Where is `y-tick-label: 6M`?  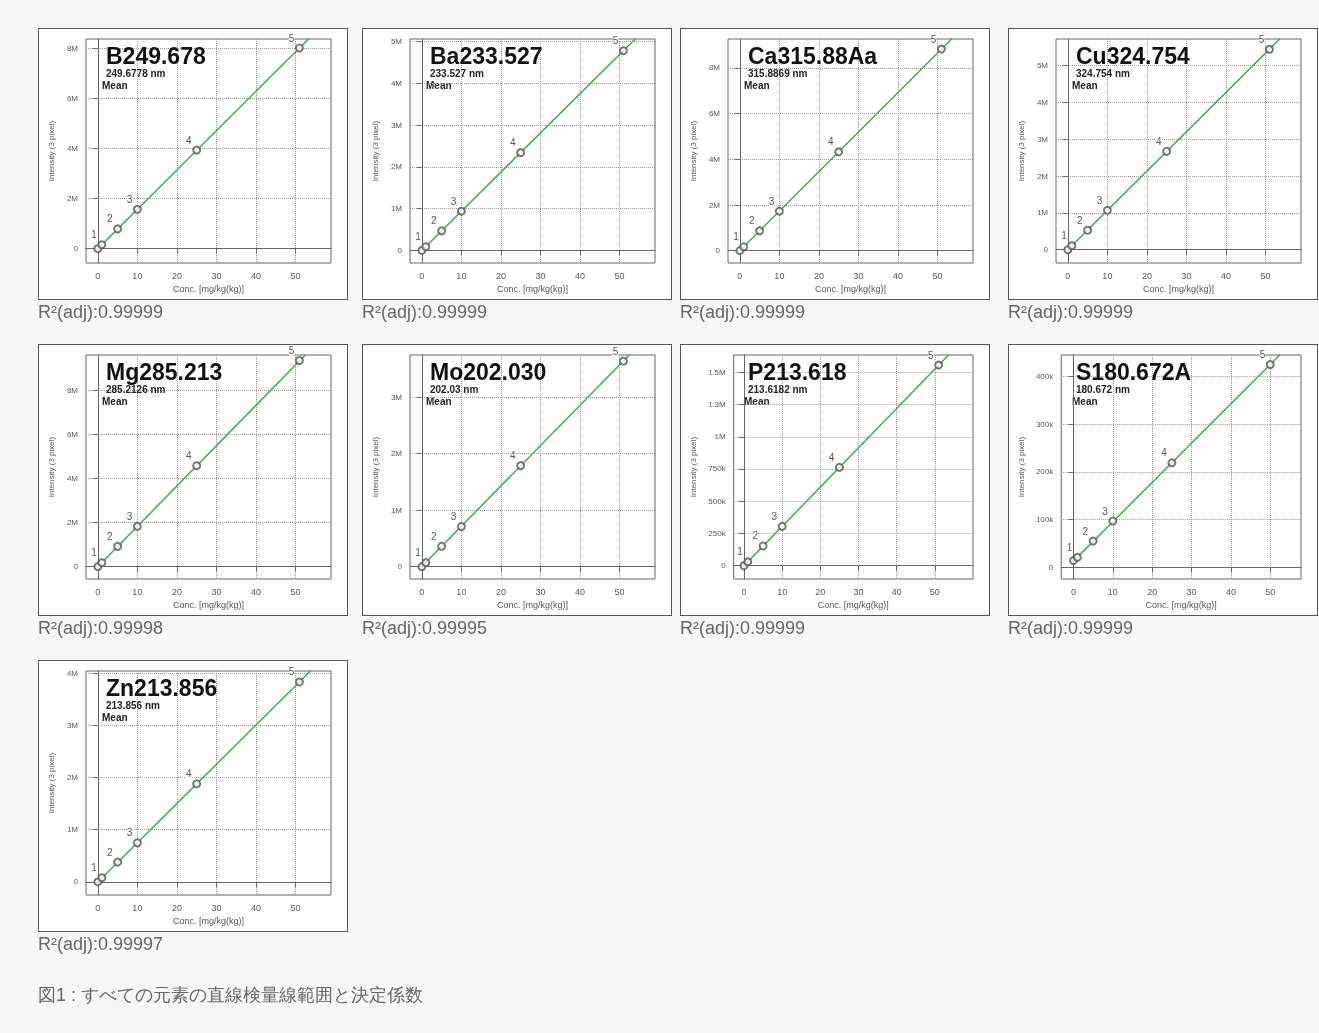 y-tick-label: 6M is located at coordinates (72, 434).